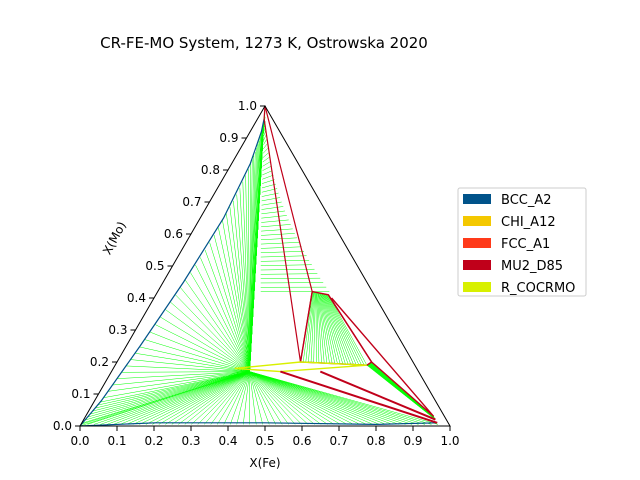 The image size is (640, 480). Describe the element at coordinates (153, 441) in the screenshot. I see `x-tick-label: 0.2` at that location.